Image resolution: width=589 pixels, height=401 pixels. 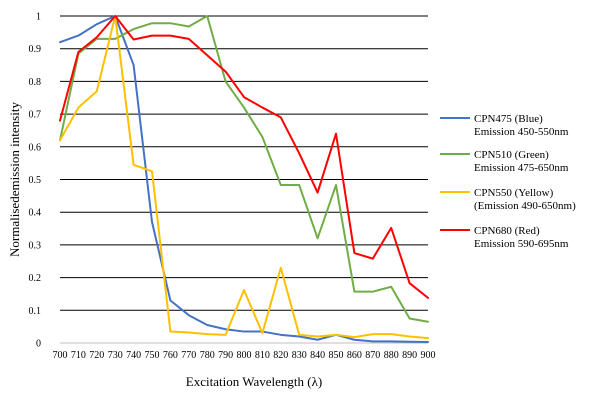 What do you see at coordinates (38, 344) in the screenshot?
I see `y-tick-label: 0` at bounding box center [38, 344].